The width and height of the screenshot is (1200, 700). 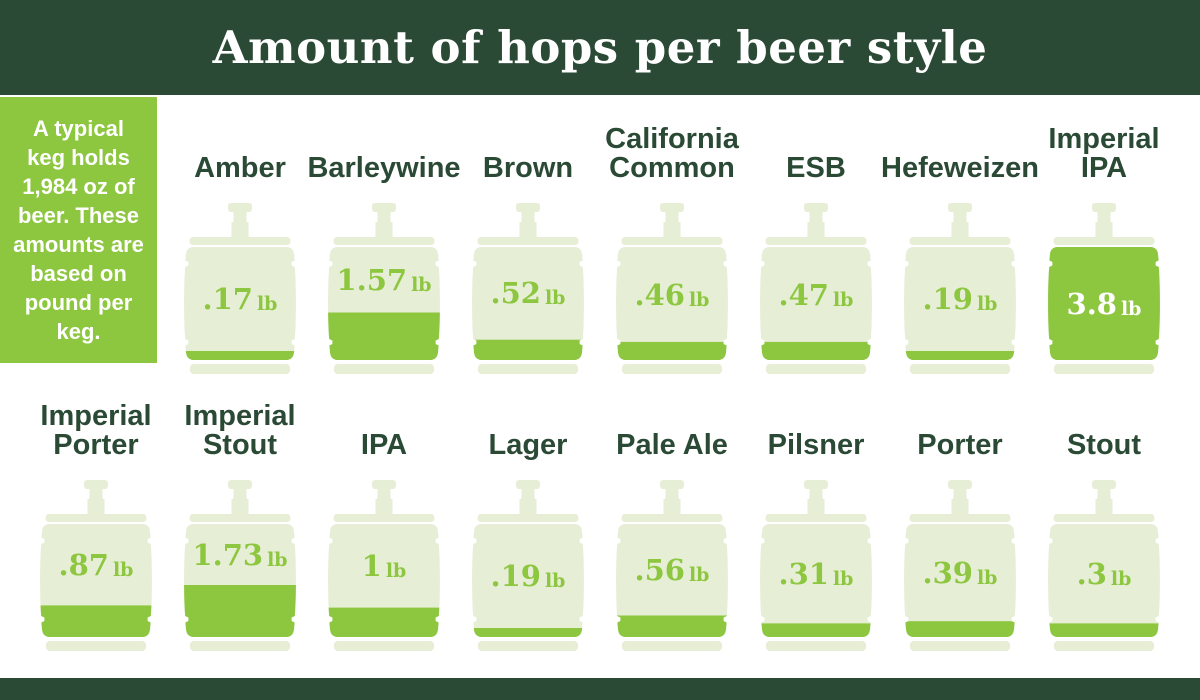 What do you see at coordinates (960, 299) in the screenshot?
I see `keg-value: .19 lb` at bounding box center [960, 299].